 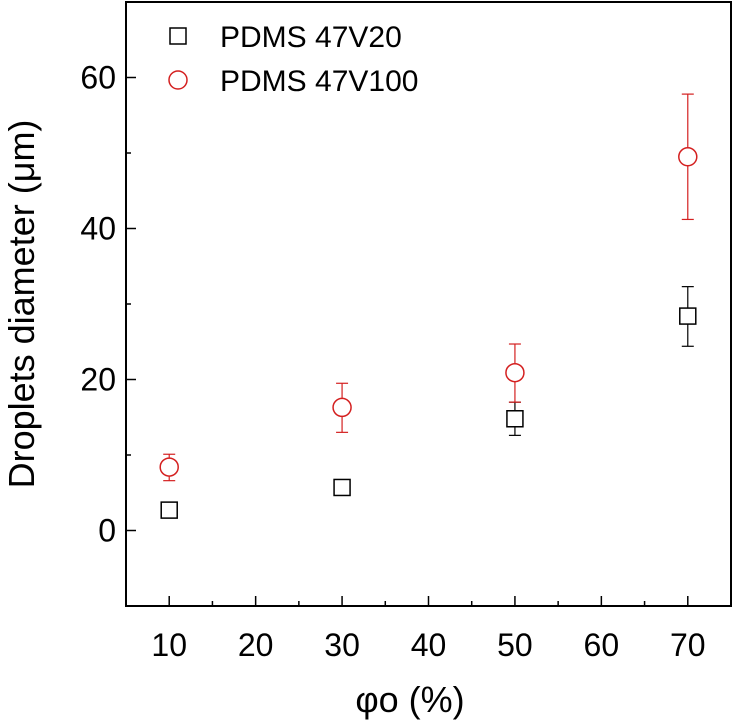 I want to click on x-tick-label: 40, so click(x=429, y=645).